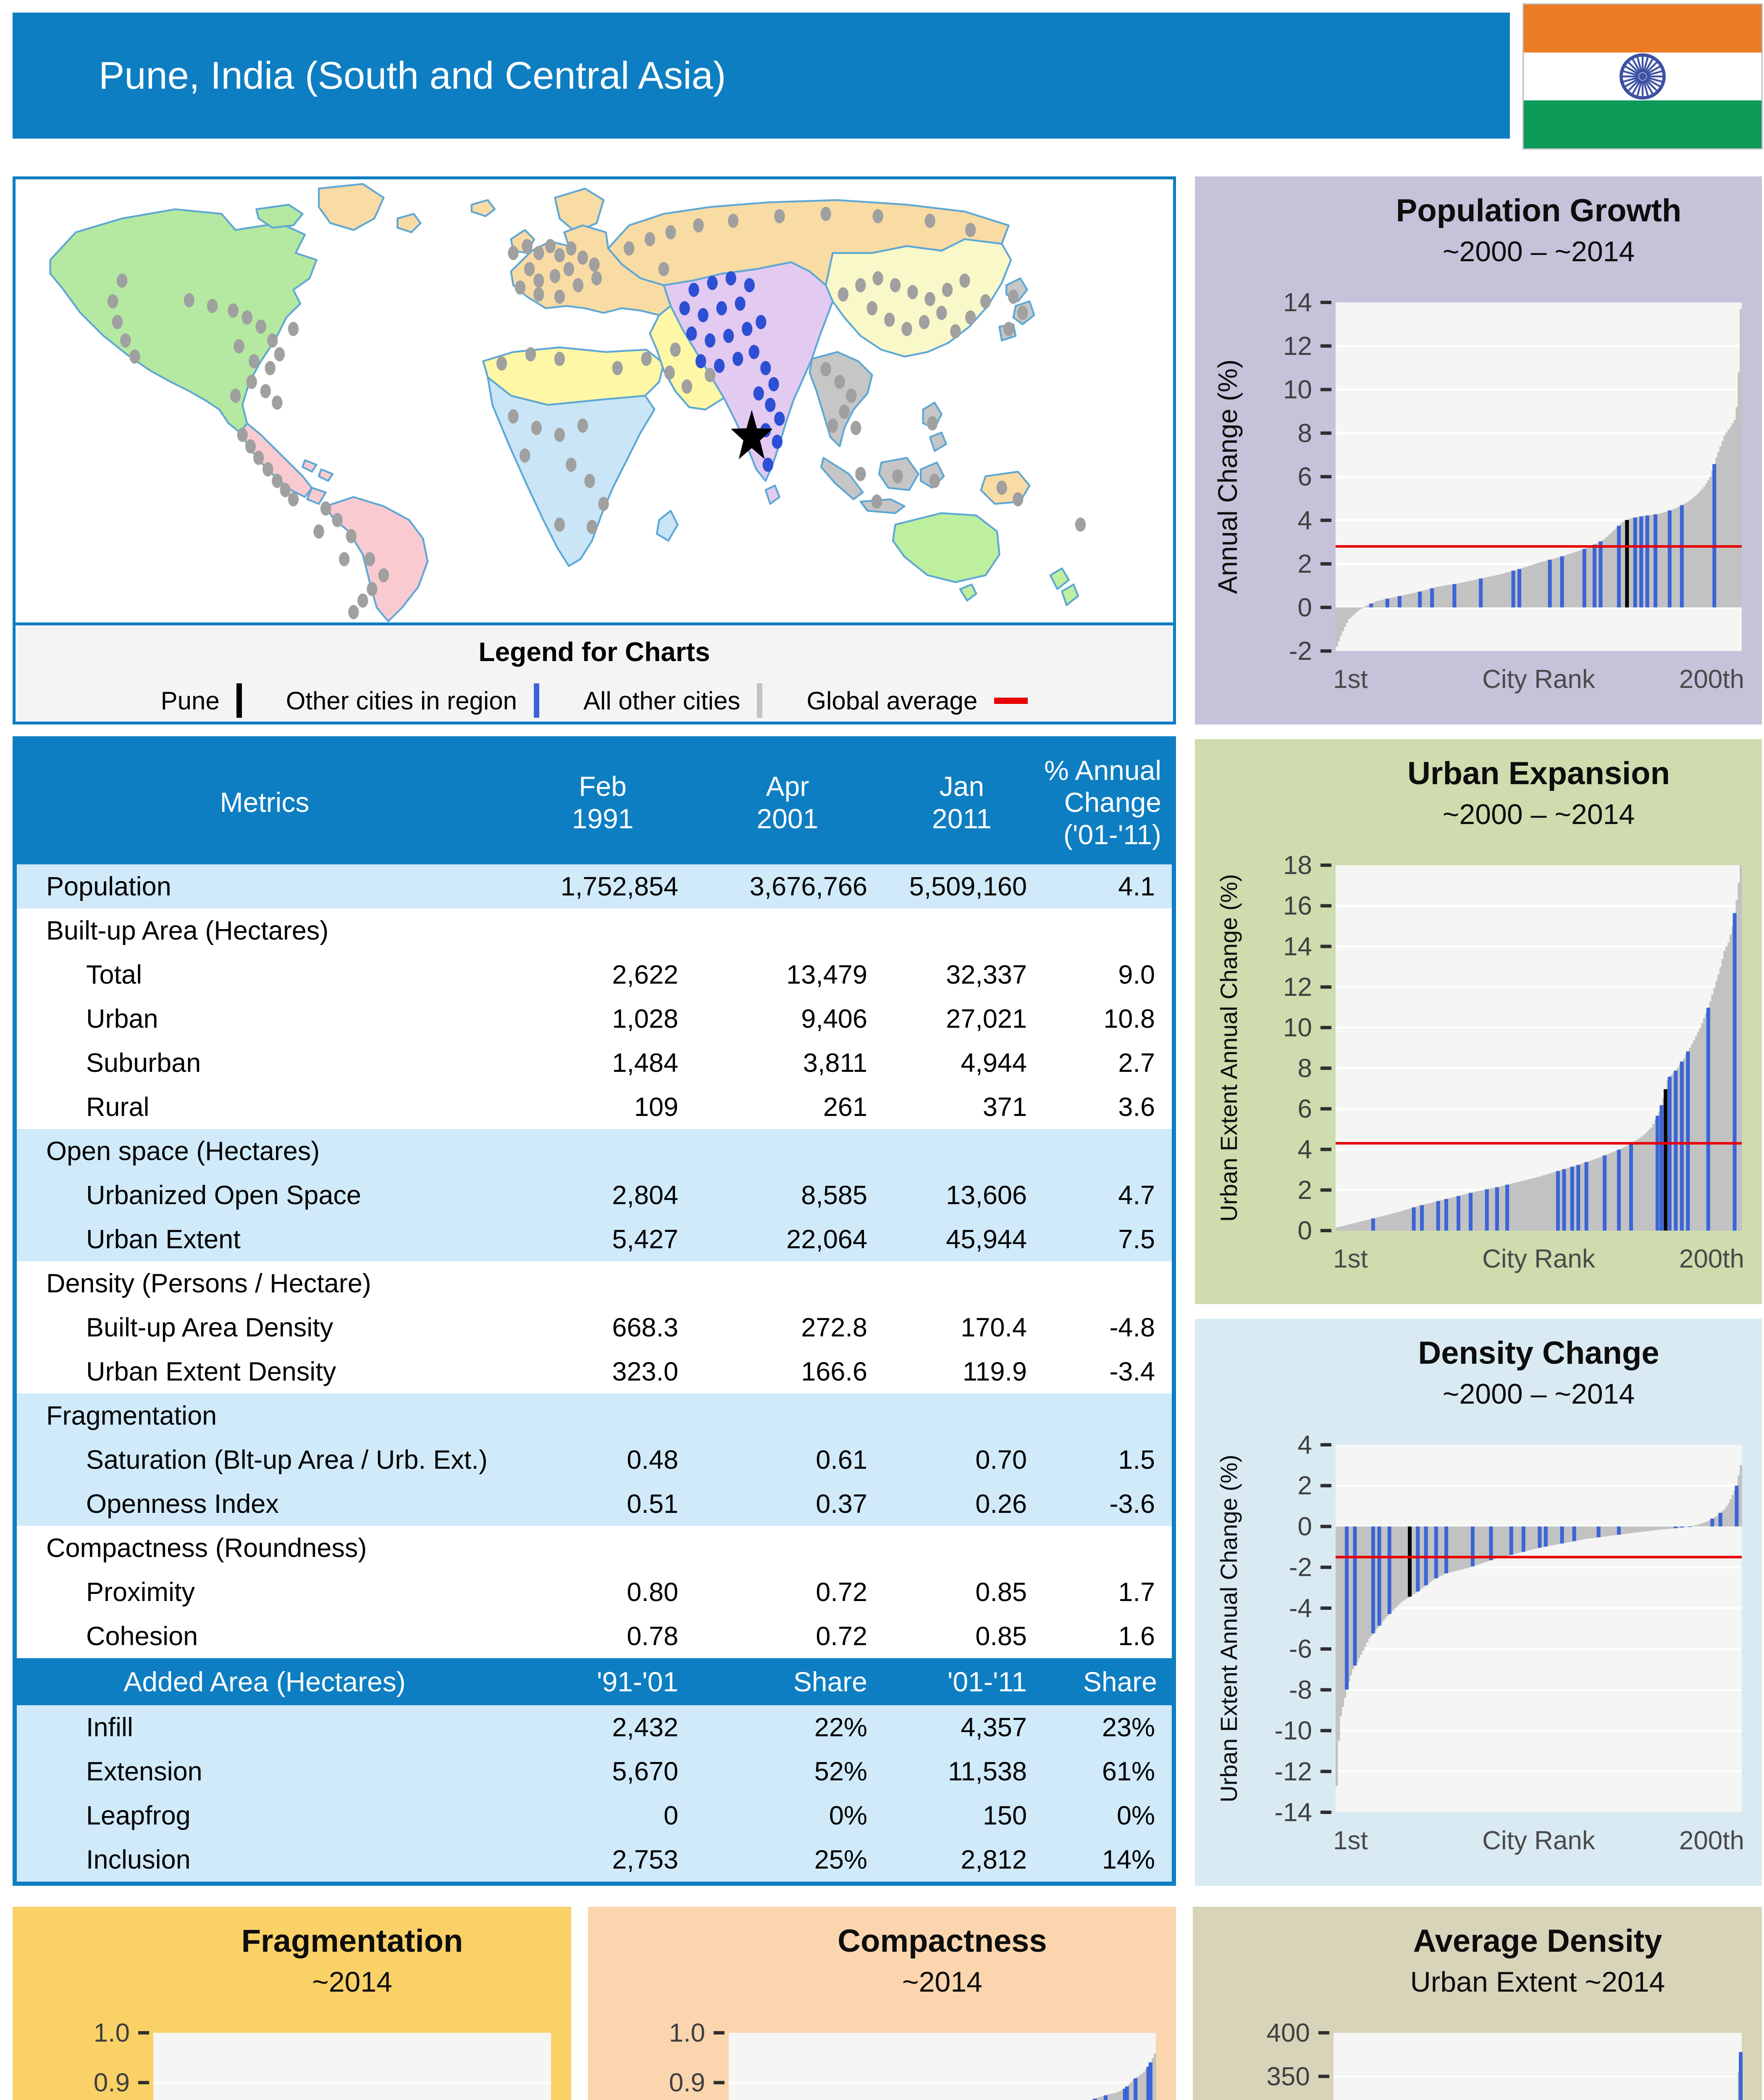  Describe the element at coordinates (1537, 1941) in the screenshot. I see `chart-title: Average Density` at that location.